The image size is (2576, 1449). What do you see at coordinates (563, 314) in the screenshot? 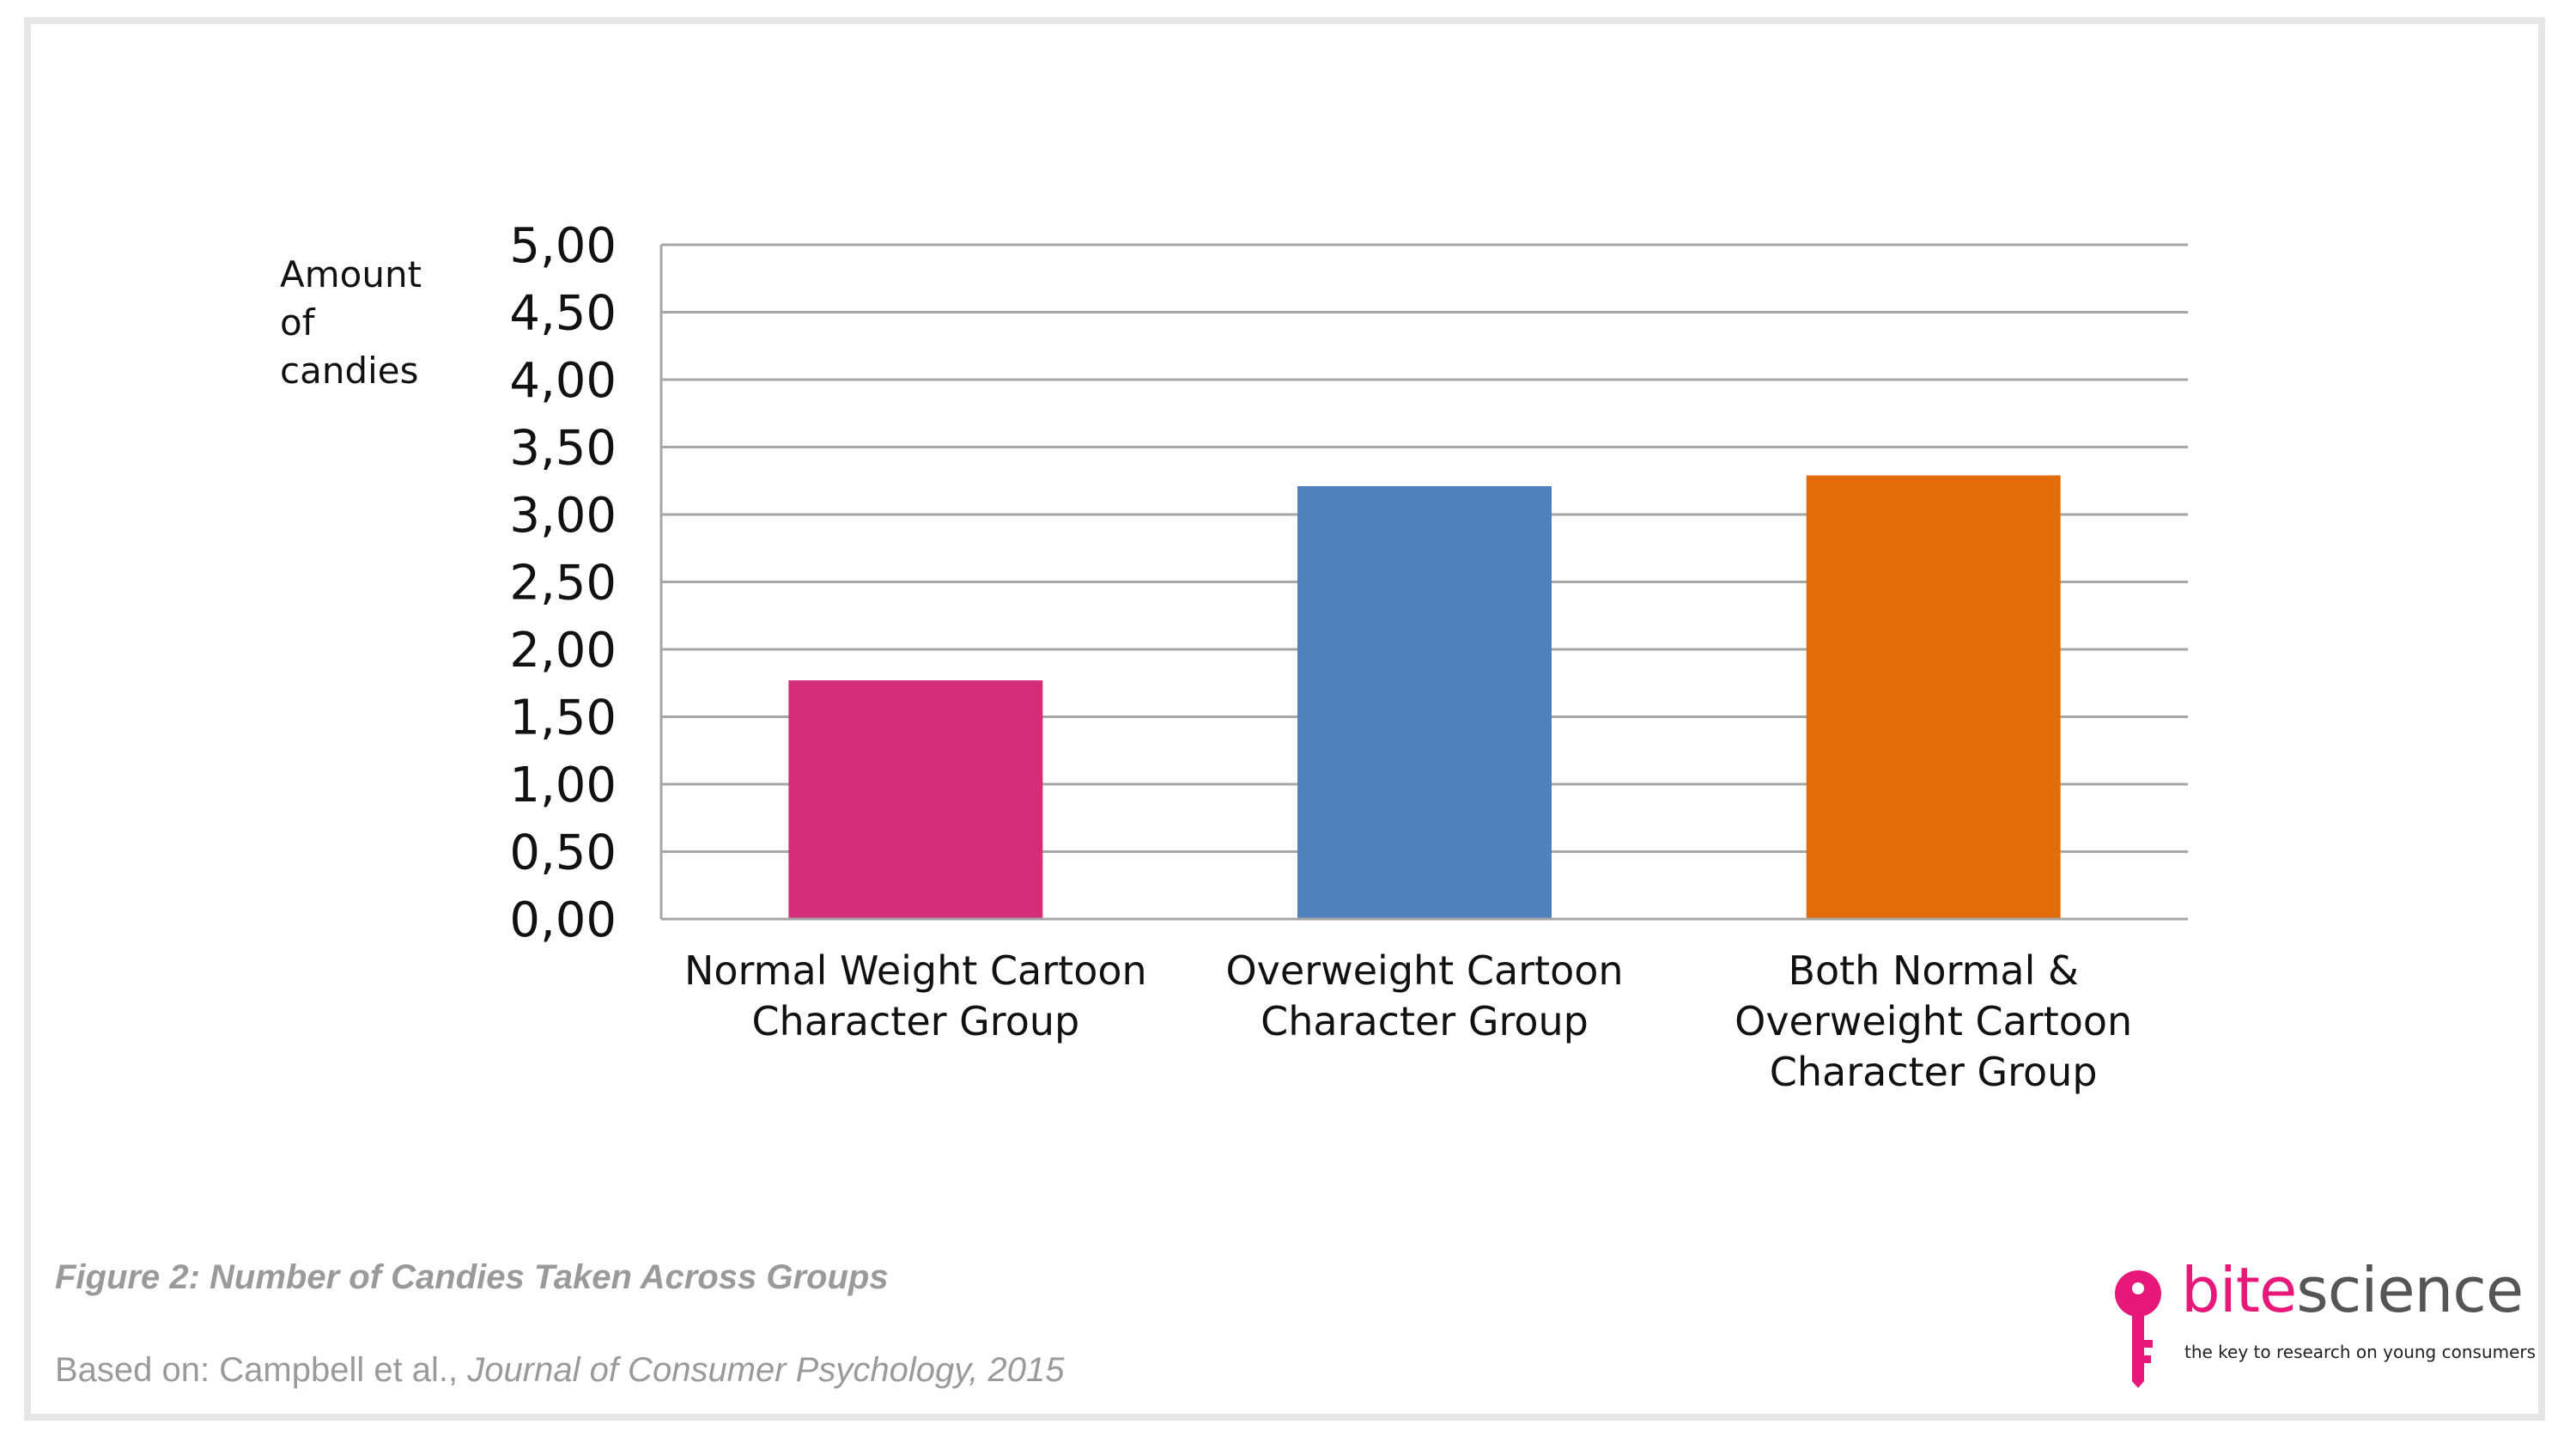
I see `y-tick-label: 4,50` at bounding box center [563, 314].